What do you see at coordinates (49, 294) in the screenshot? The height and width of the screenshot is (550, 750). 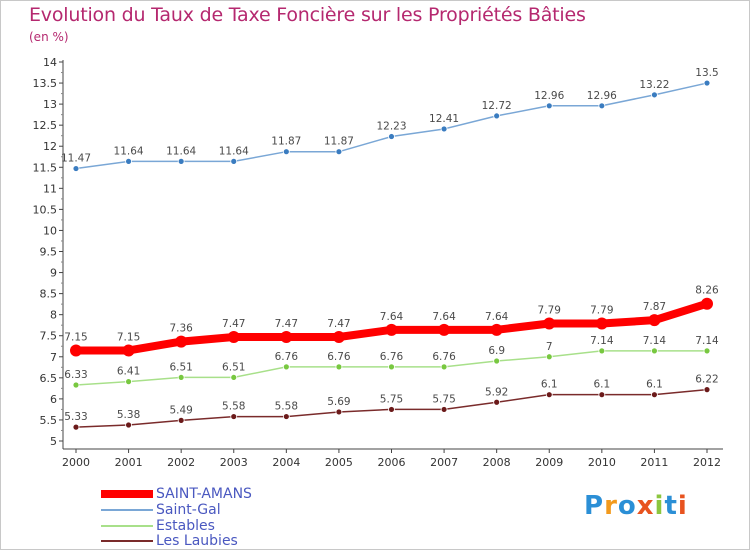 I see `y-tick-label: 8.5` at bounding box center [49, 294].